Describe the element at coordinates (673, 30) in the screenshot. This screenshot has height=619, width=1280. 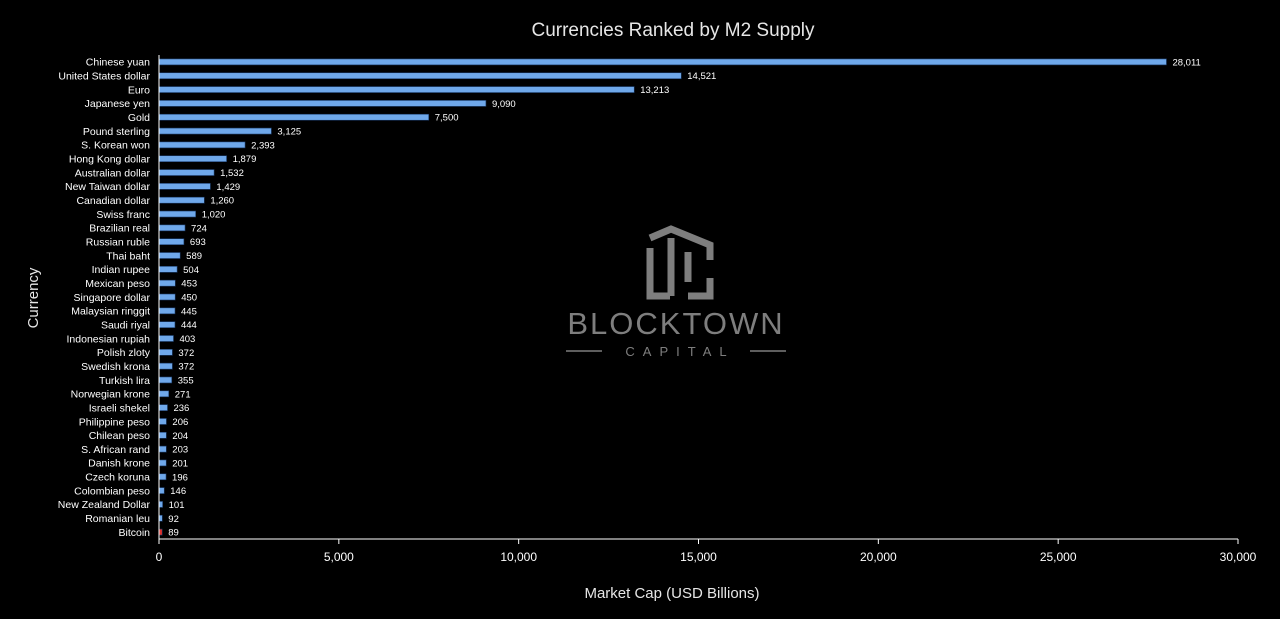
I see `chart-title: Currencies Ranked by M2 Supply` at that location.